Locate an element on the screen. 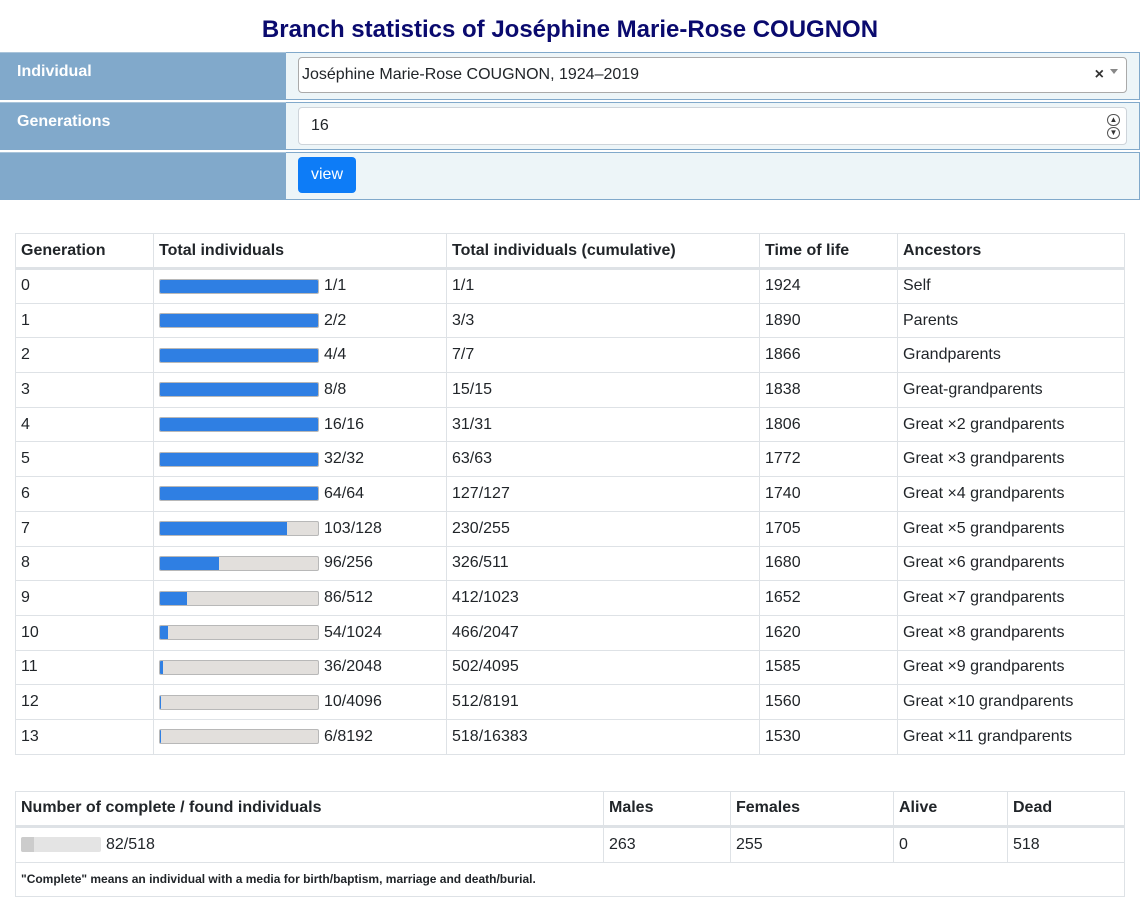 This screenshot has height=920, width=1140. individuals-count: 86/512 is located at coordinates (348, 598).